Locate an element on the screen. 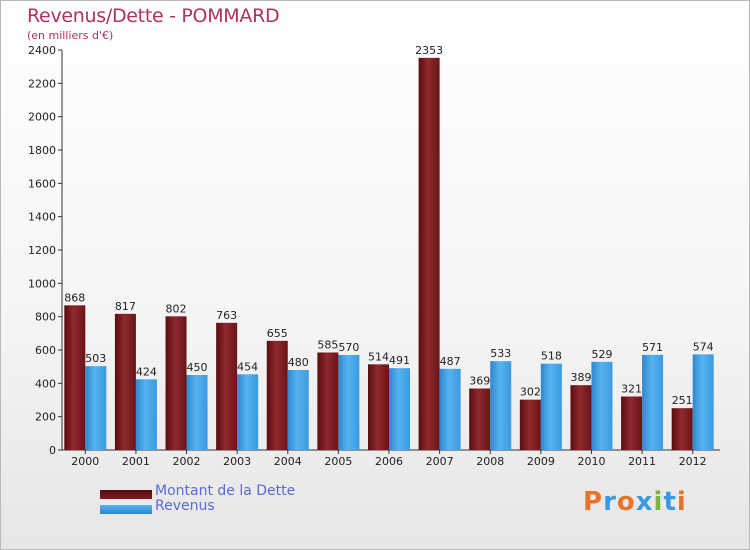  x-tick-label: 2005 is located at coordinates (338, 461).